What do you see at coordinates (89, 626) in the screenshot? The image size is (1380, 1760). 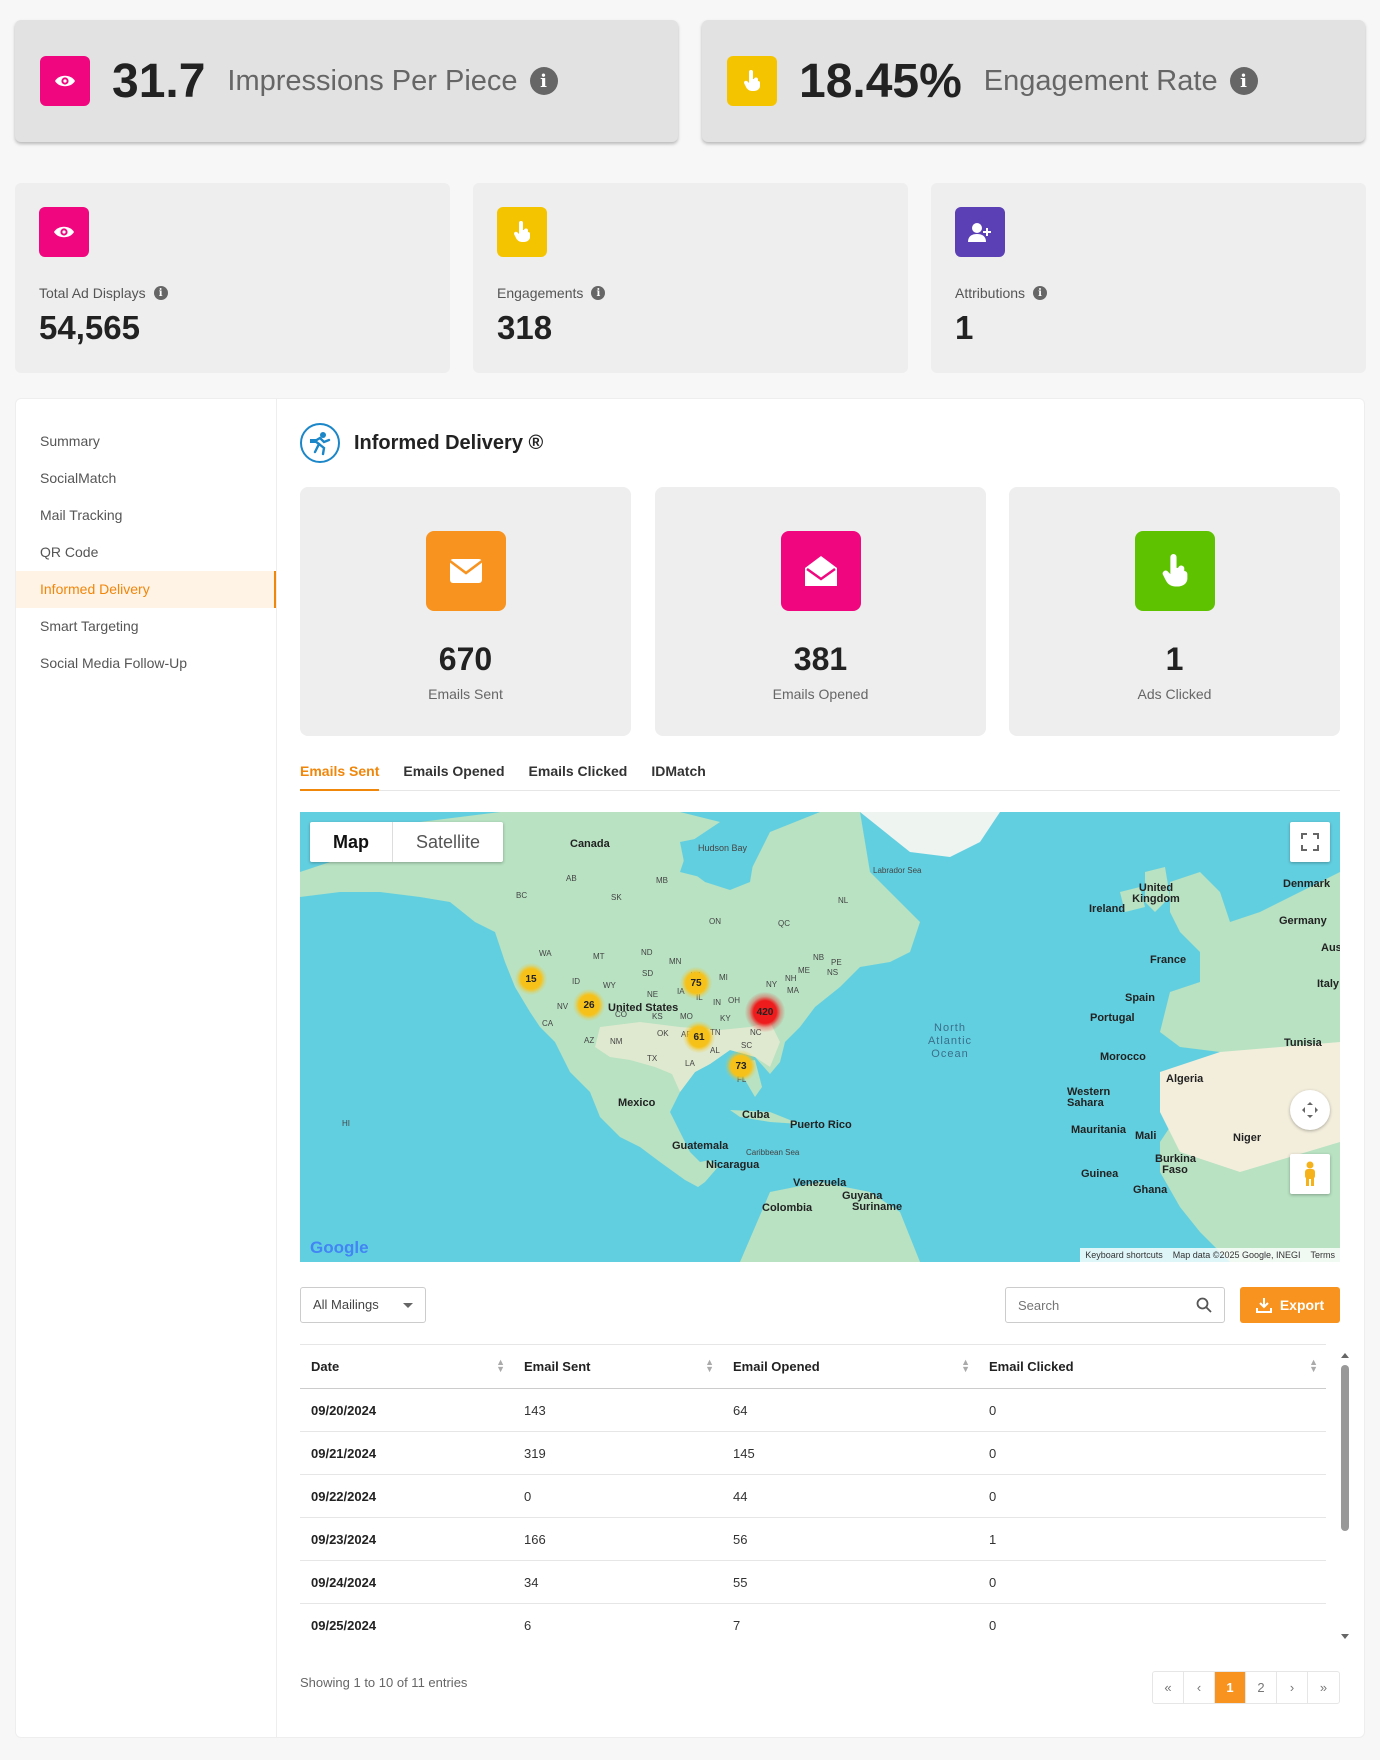 I see `sidebar-item-smart-targeting: Smart Targeting` at bounding box center [89, 626].